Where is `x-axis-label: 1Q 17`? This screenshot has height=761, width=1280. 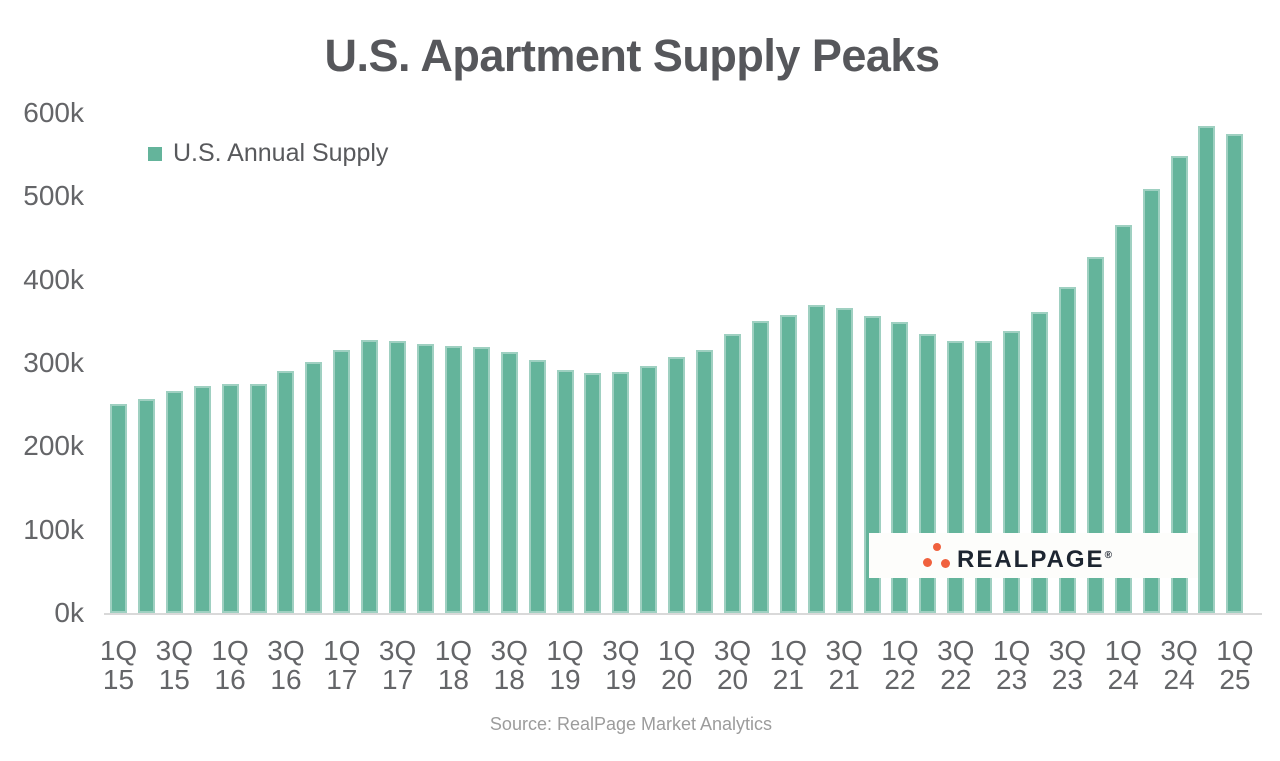 x-axis-label: 1Q 17 is located at coordinates (342, 665).